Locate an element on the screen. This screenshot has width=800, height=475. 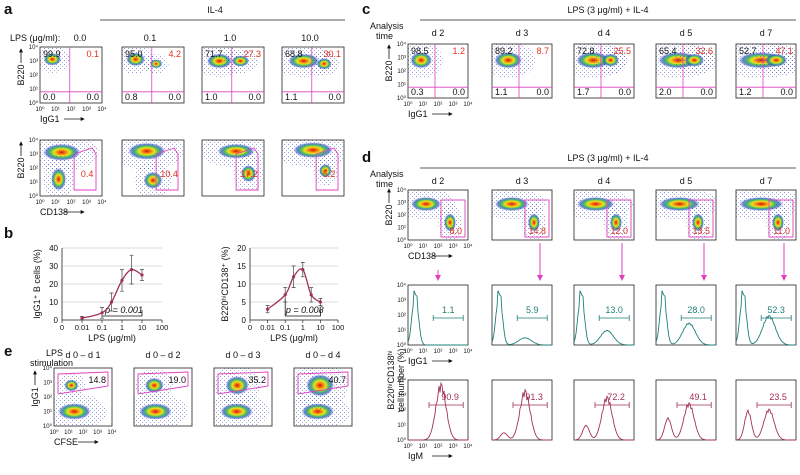
quadrant-value: 1.0 is located at coordinates (211, 97).